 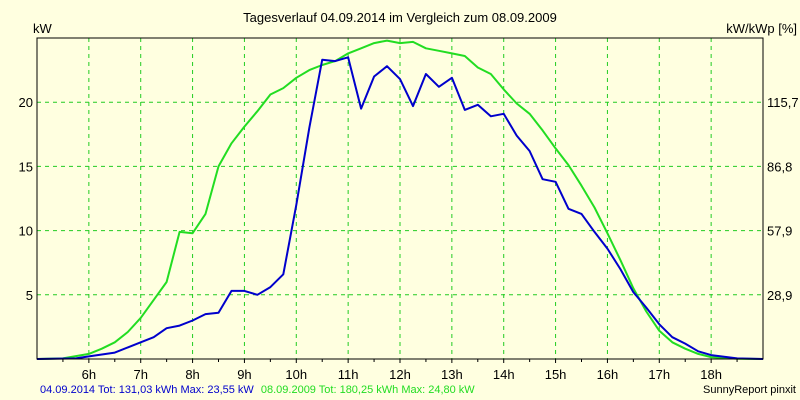 I want to click on x-tick-label: 6h, so click(x=89, y=374).